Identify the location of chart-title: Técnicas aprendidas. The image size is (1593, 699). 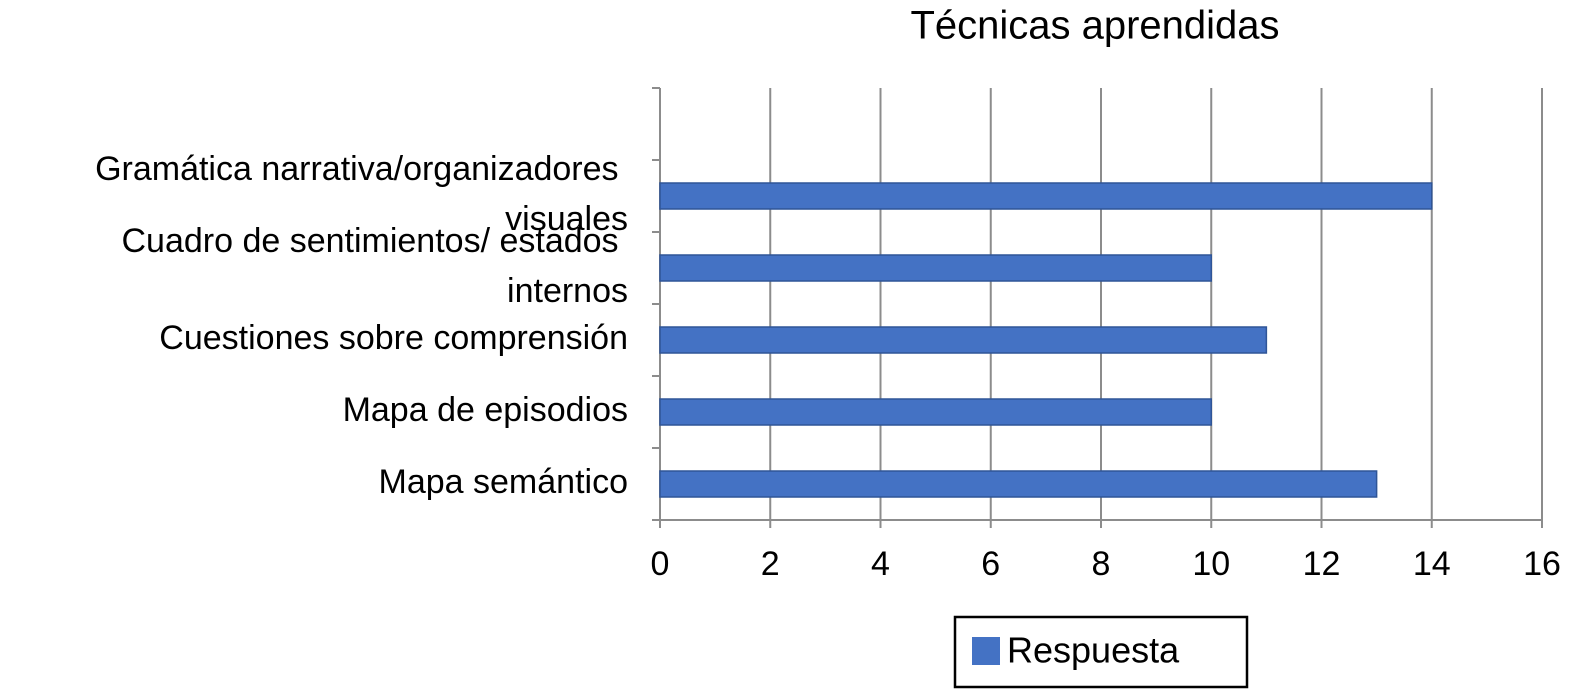
(1094, 26).